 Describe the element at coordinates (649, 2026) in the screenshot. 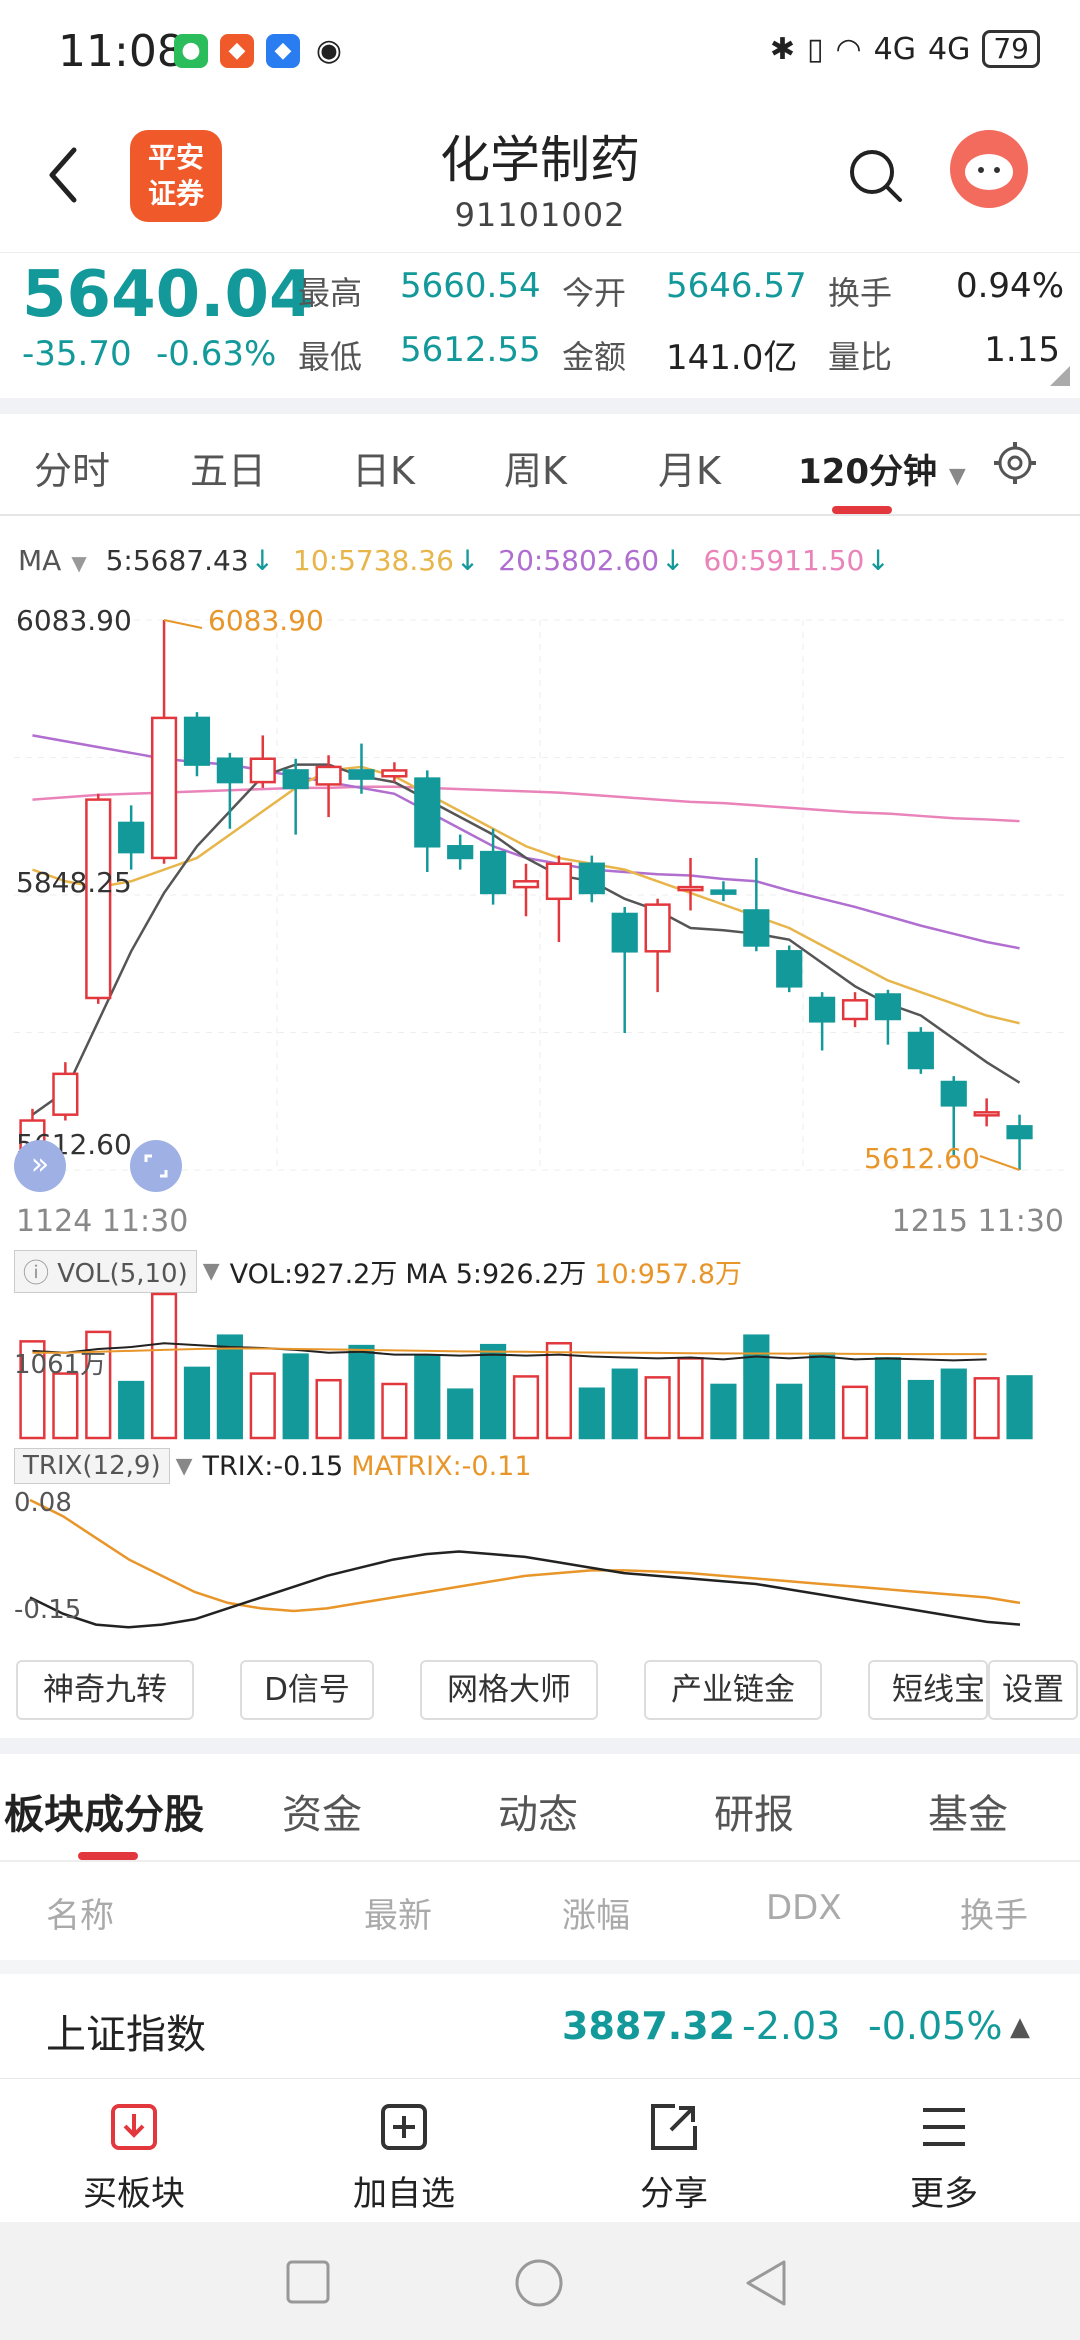

I see `row-price: 3887.32` at that location.